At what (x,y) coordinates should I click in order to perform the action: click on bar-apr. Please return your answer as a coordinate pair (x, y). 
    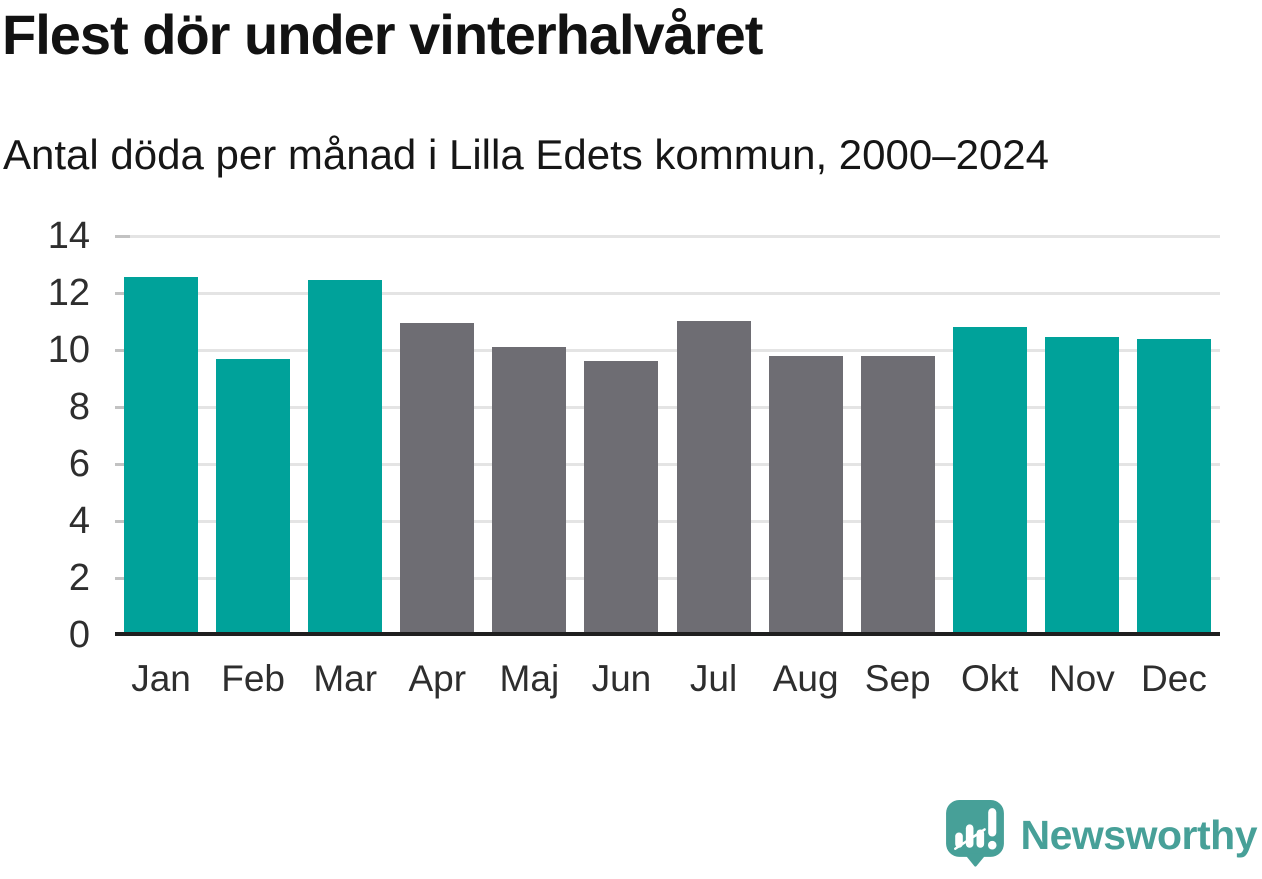
    Looking at the image, I should click on (437, 479).